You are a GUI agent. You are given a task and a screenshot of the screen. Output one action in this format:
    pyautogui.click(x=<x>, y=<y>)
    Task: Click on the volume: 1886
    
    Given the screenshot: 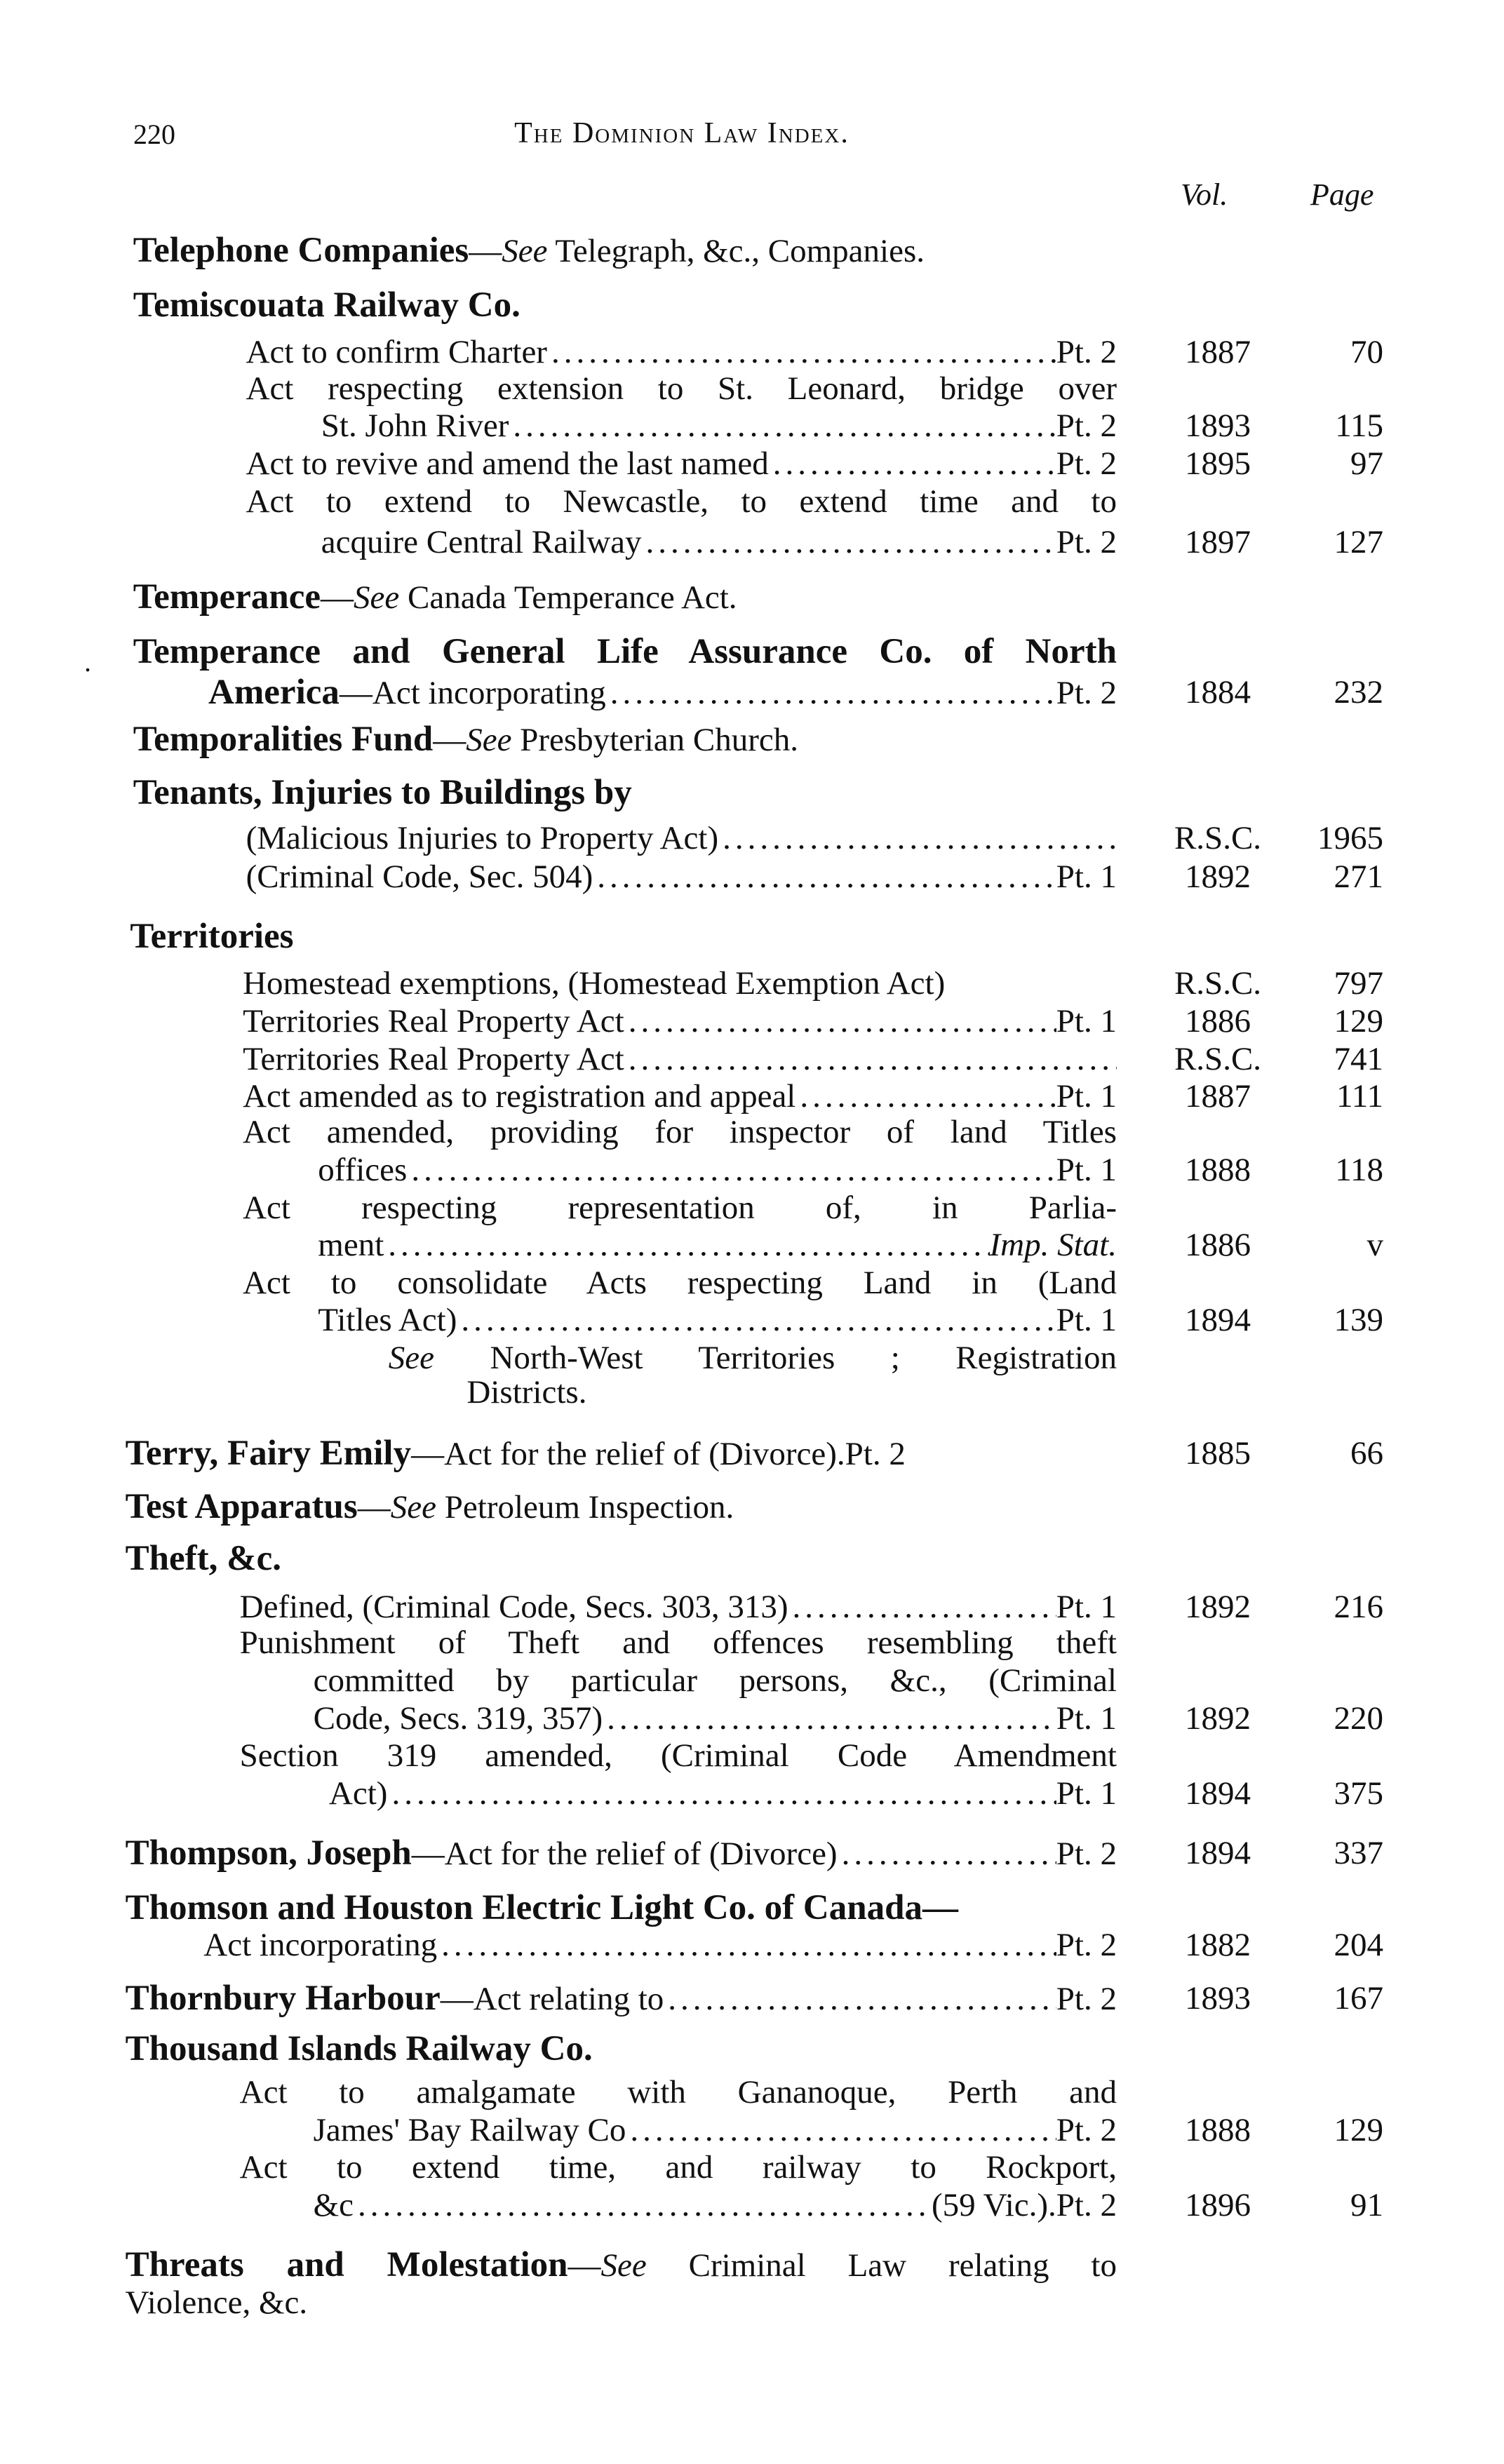 What is the action you would take?
    pyautogui.click(x=1218, y=1245)
    